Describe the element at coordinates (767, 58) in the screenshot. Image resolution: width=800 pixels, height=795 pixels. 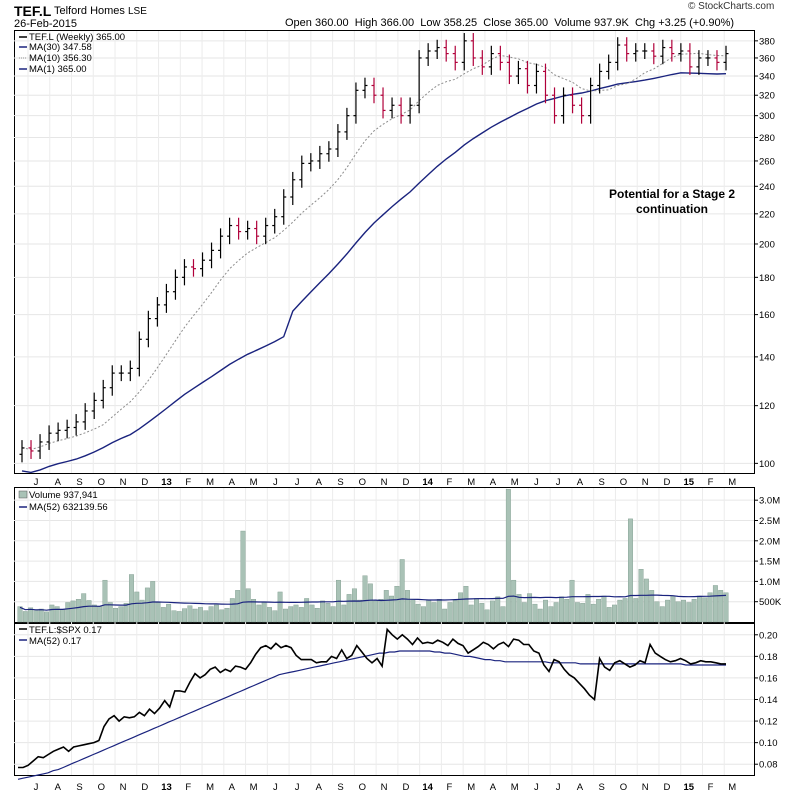
I see `price-tick-label: 360` at that location.